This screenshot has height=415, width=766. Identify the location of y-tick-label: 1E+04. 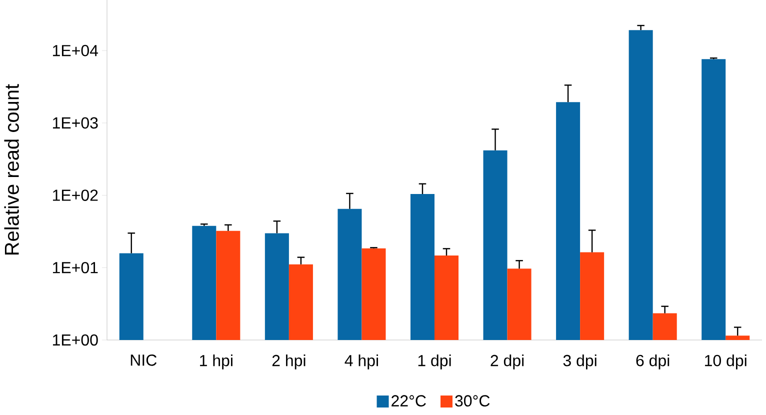
(75, 50).